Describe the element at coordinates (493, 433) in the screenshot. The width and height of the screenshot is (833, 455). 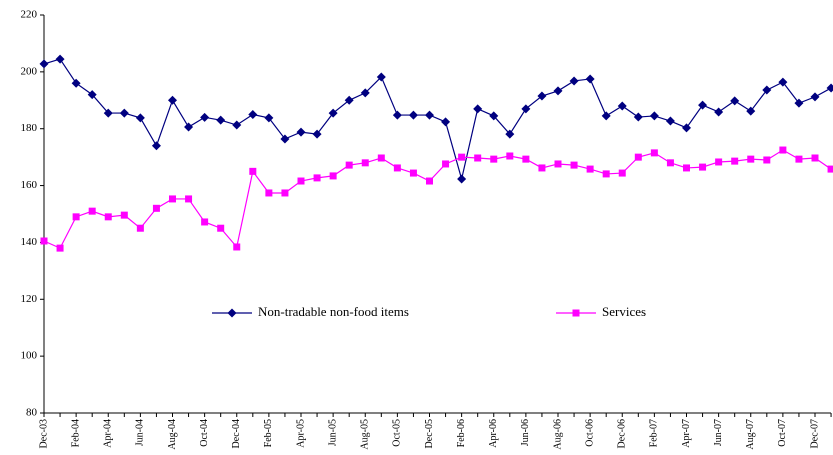
I see `x-tick-label: Apr-06` at that location.